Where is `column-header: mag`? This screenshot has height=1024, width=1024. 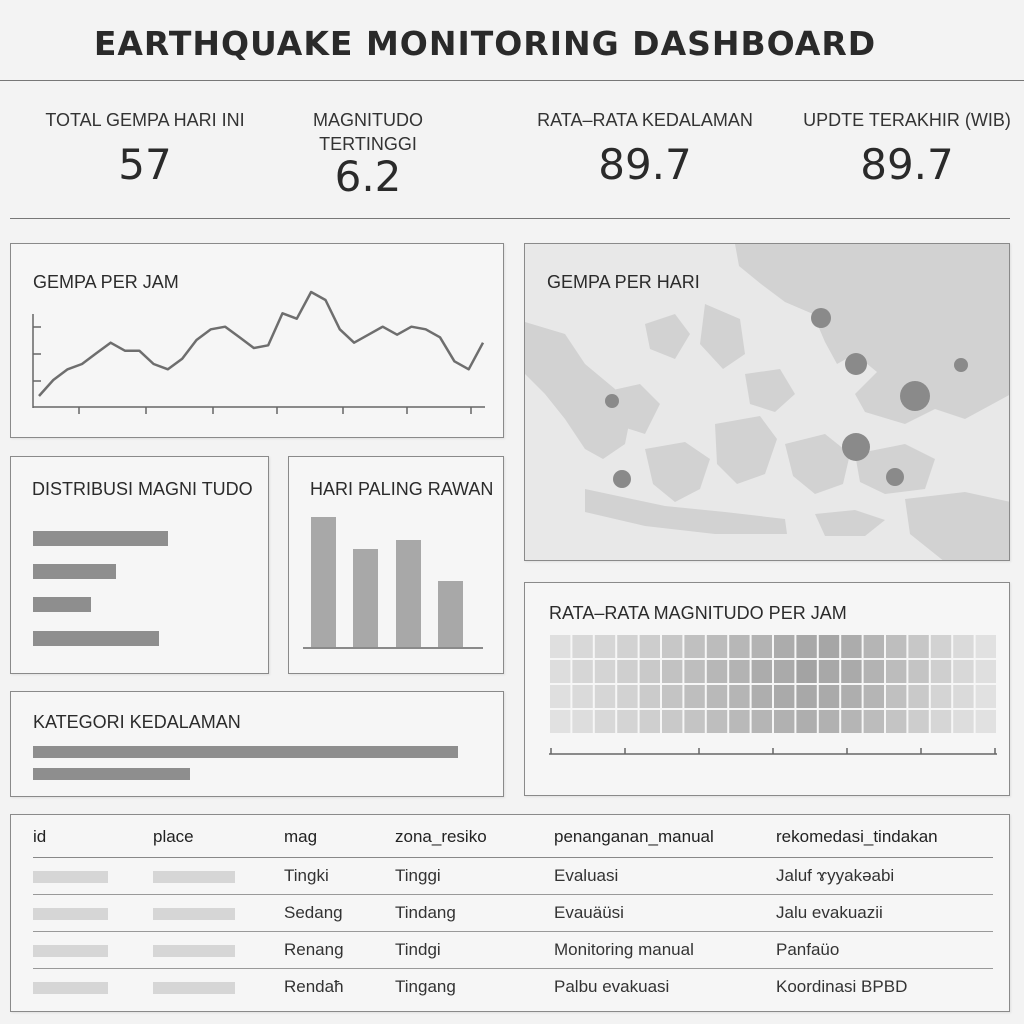
column-header: mag is located at coordinates (339, 837).